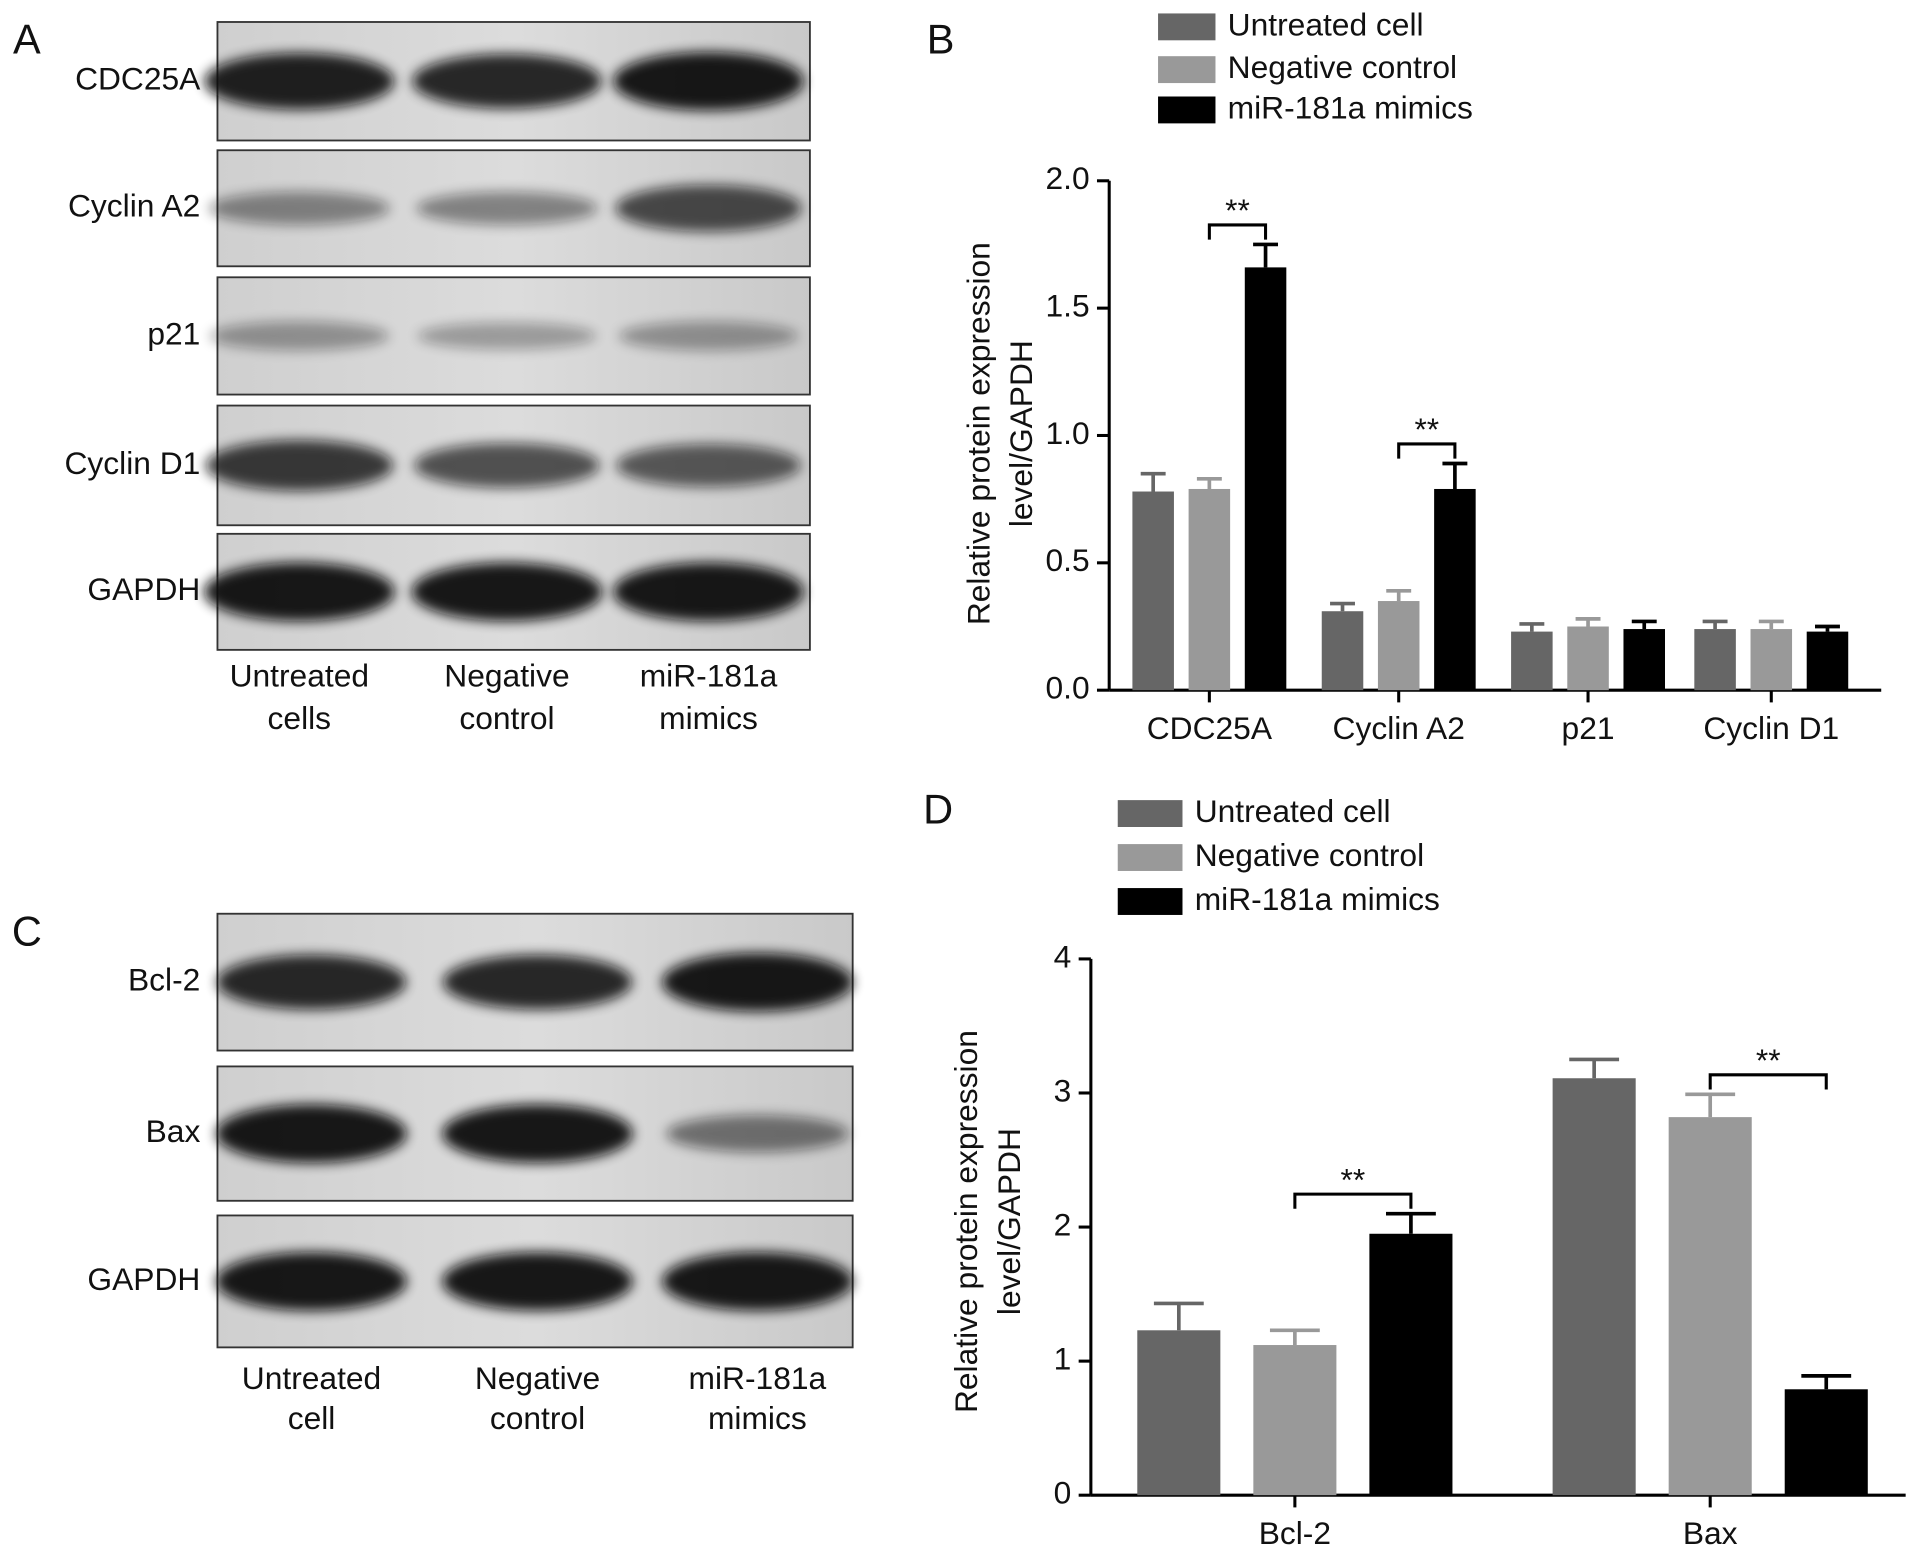  What do you see at coordinates (311, 1378) in the screenshot?
I see `lane-label: Untreated` at bounding box center [311, 1378].